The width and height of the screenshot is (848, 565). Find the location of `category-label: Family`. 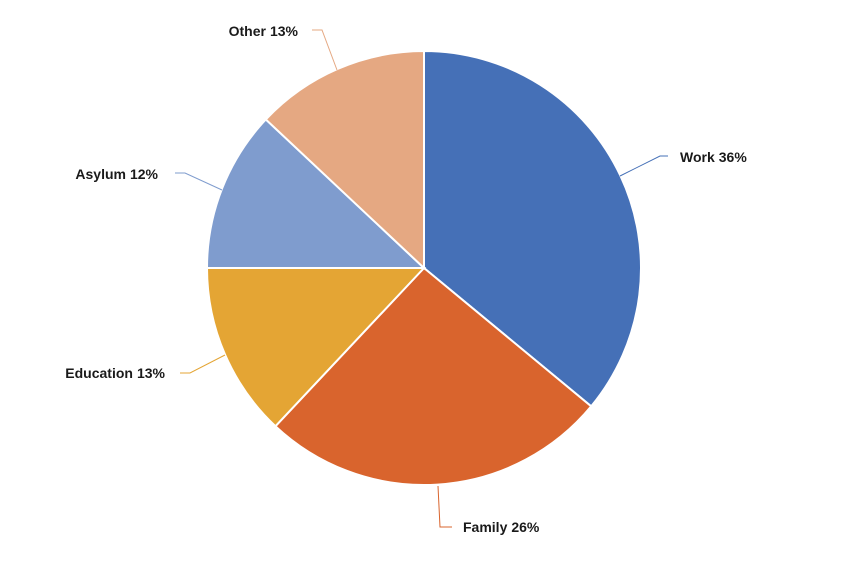

category-label: Family is located at coordinates (485, 527).